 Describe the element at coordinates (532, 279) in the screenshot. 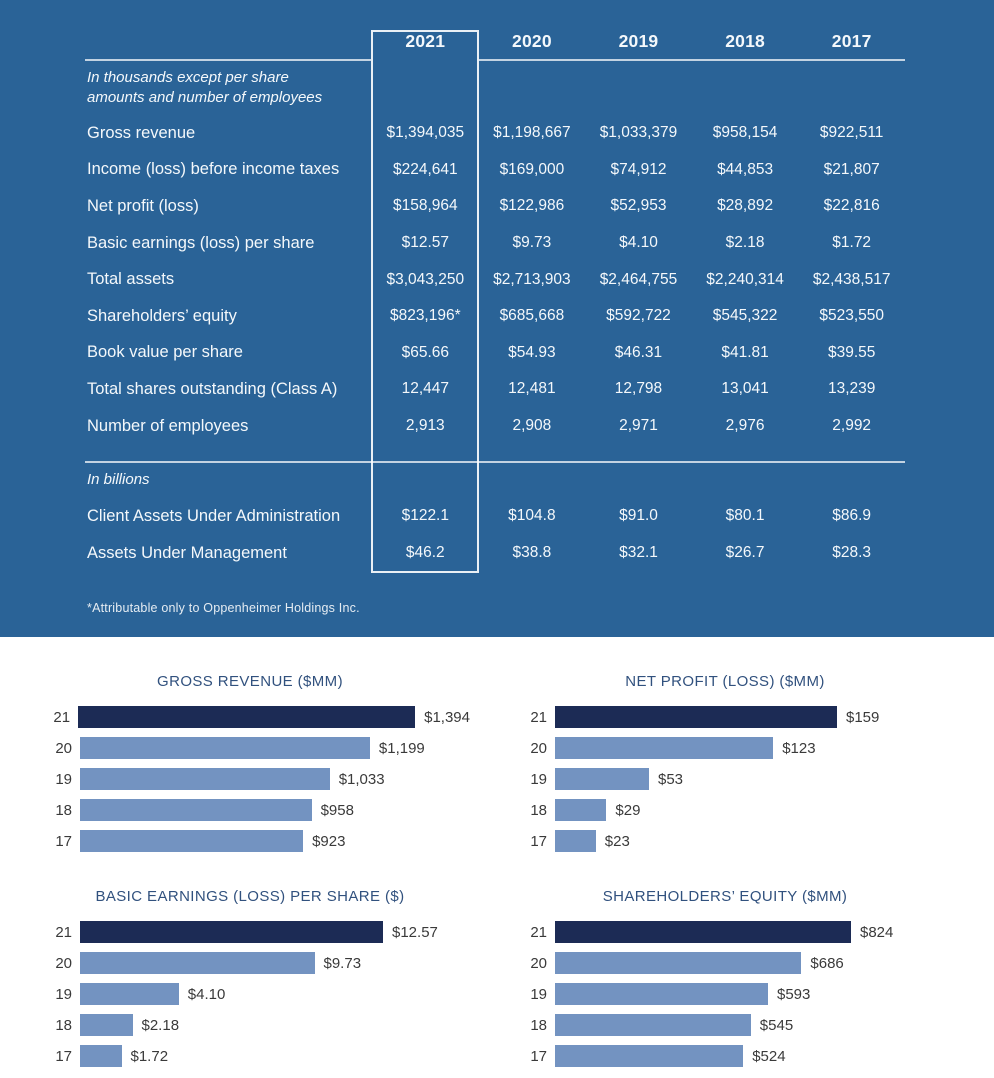

I see `cell-value: $2,713,903` at that location.